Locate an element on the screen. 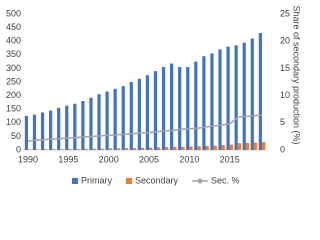 The height and width of the screenshot is (240, 320). y-tick-label: 450 is located at coordinates (13, 27).